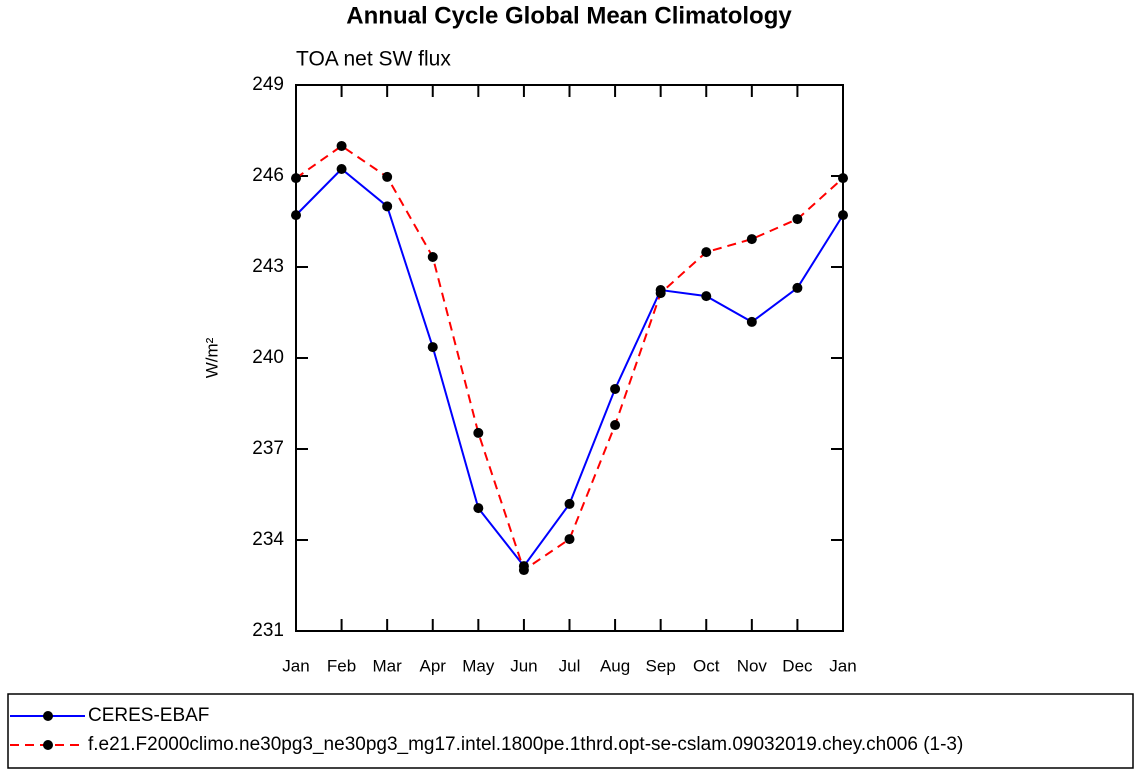 Image resolution: width=1138 pixels, height=774 pixels. Describe the element at coordinates (268, 539) in the screenshot. I see `y-tick-label: 234` at that location.